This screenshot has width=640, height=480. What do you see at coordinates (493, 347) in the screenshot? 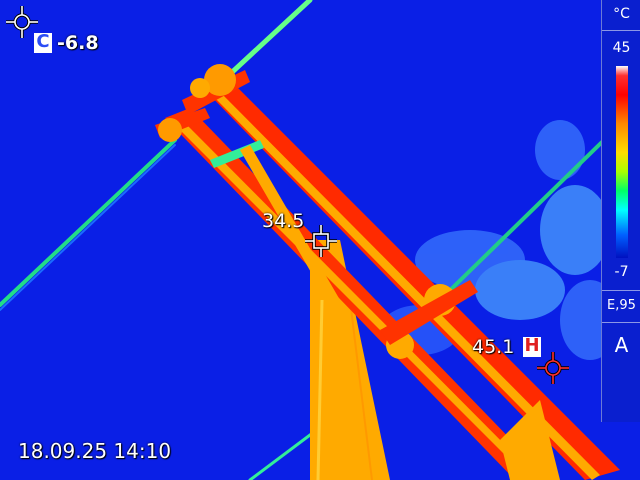
I see `hot-spot-value: 45.1` at bounding box center [493, 347].